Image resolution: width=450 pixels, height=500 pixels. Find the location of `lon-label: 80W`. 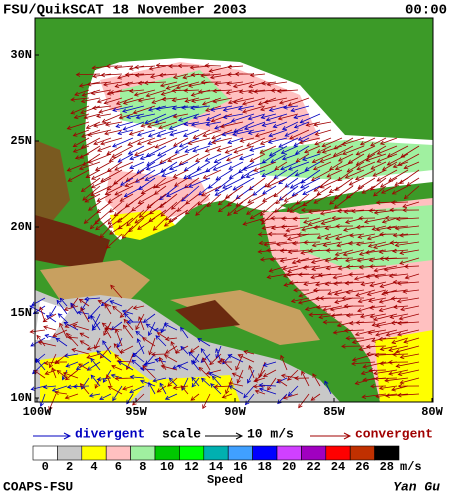

lon-label: 80W is located at coordinates (432, 412).